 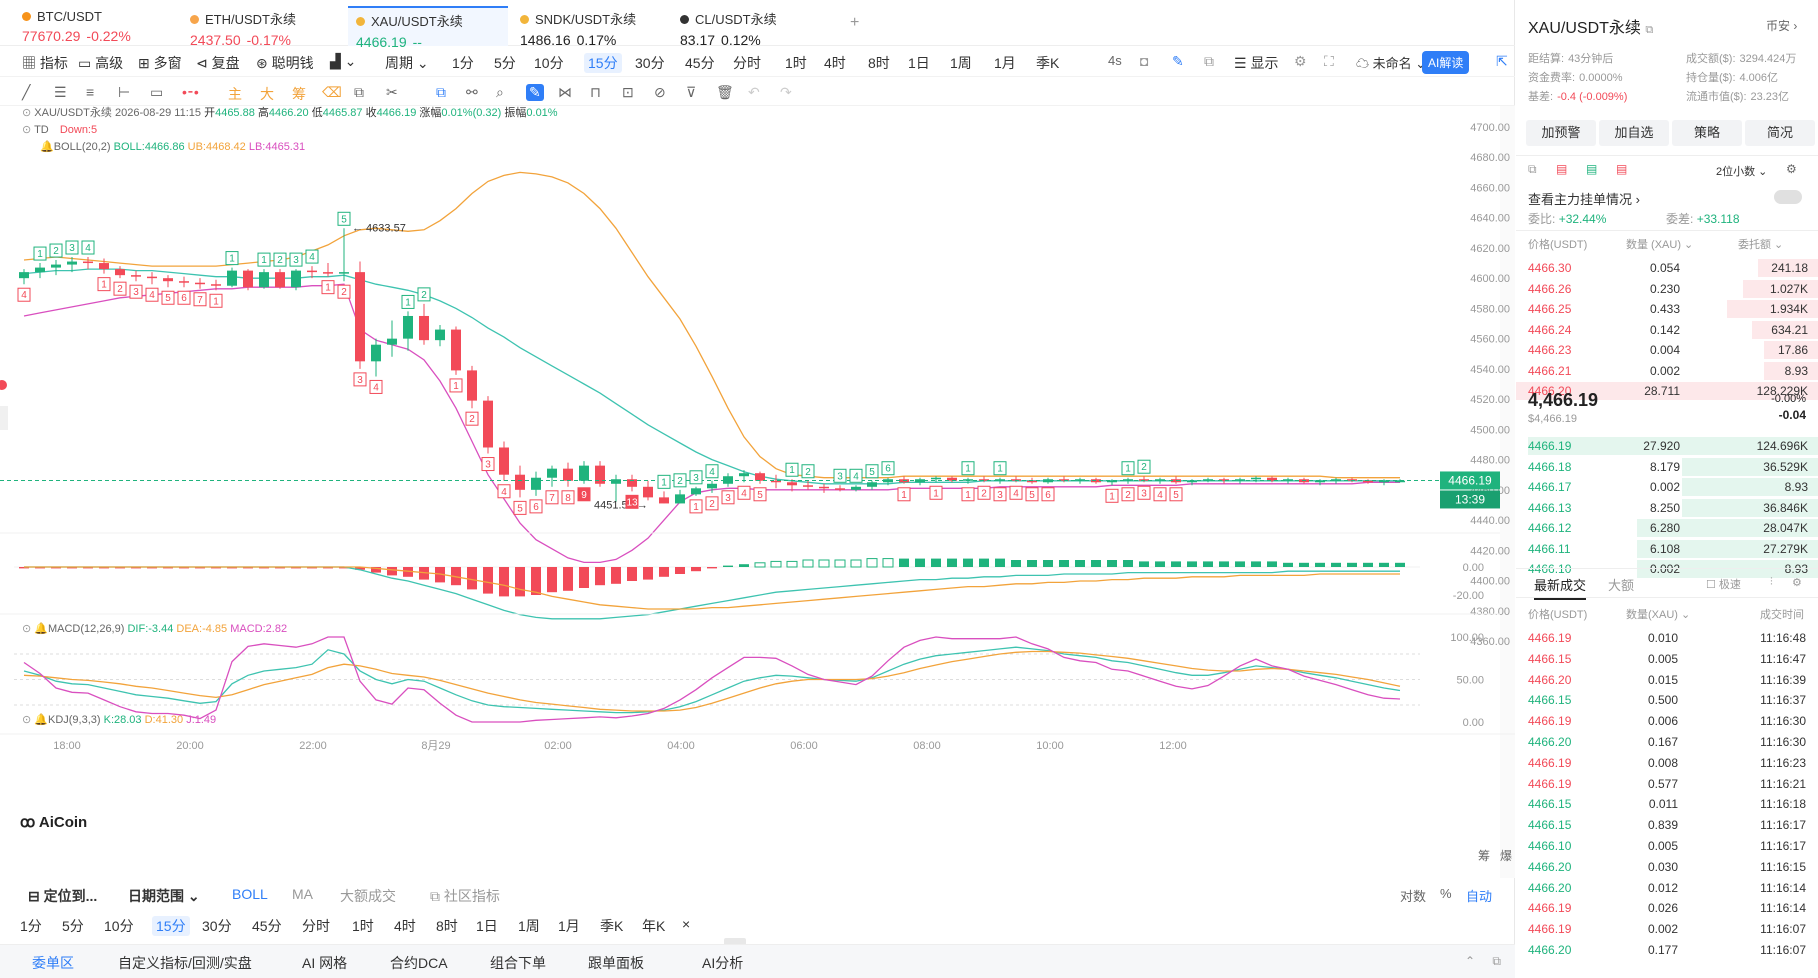 What do you see at coordinates (1797, 583) in the screenshot?
I see `trades-settings-icon: ⚙` at bounding box center [1797, 583].